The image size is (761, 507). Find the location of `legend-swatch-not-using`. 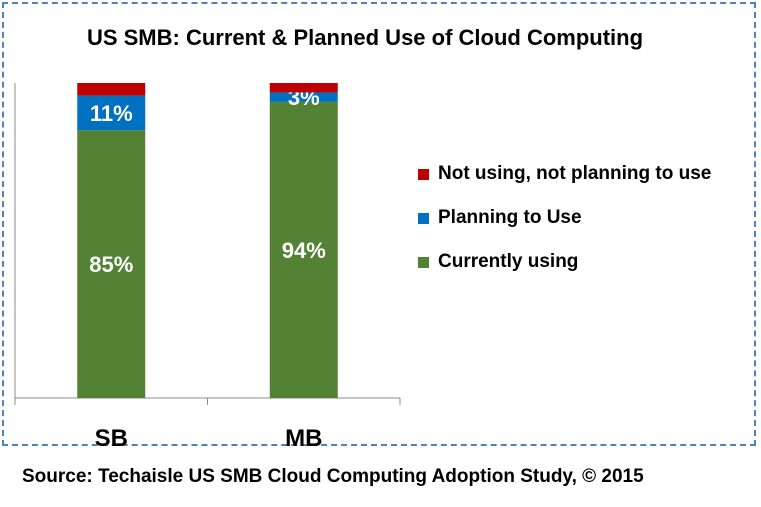

legend-swatch-not-using is located at coordinates (423, 174).